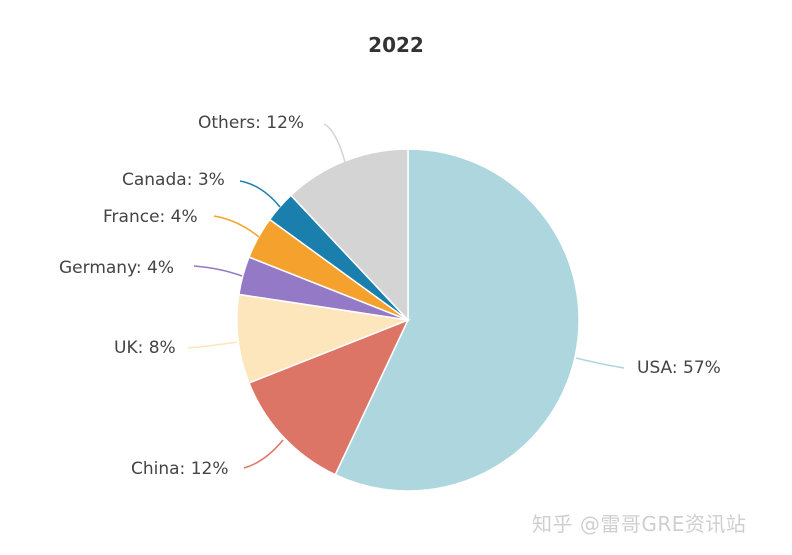 This screenshot has width=792, height=555. I want to click on slice-china, so click(329, 397).